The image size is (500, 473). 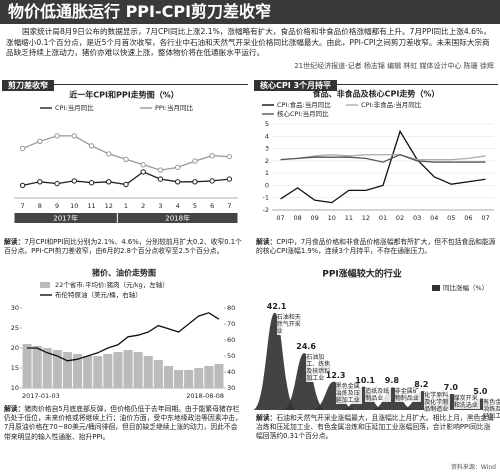 What do you see at coordinates (212, 206) in the screenshot?
I see `x-tick-label: 6` at bounding box center [212, 206].